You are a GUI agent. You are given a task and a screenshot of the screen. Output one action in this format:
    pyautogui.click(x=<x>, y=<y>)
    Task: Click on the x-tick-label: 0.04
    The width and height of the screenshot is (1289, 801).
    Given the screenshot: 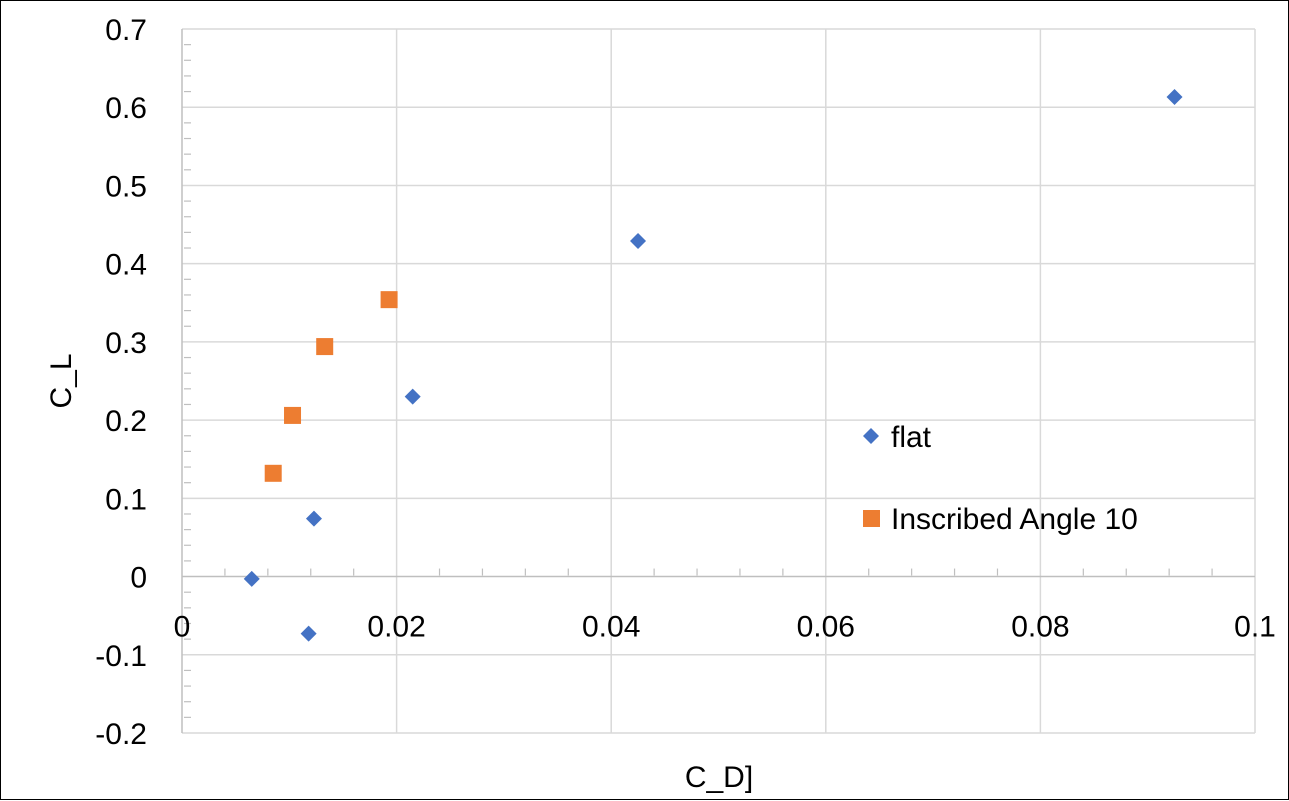 What is the action you would take?
    pyautogui.click(x=611, y=627)
    